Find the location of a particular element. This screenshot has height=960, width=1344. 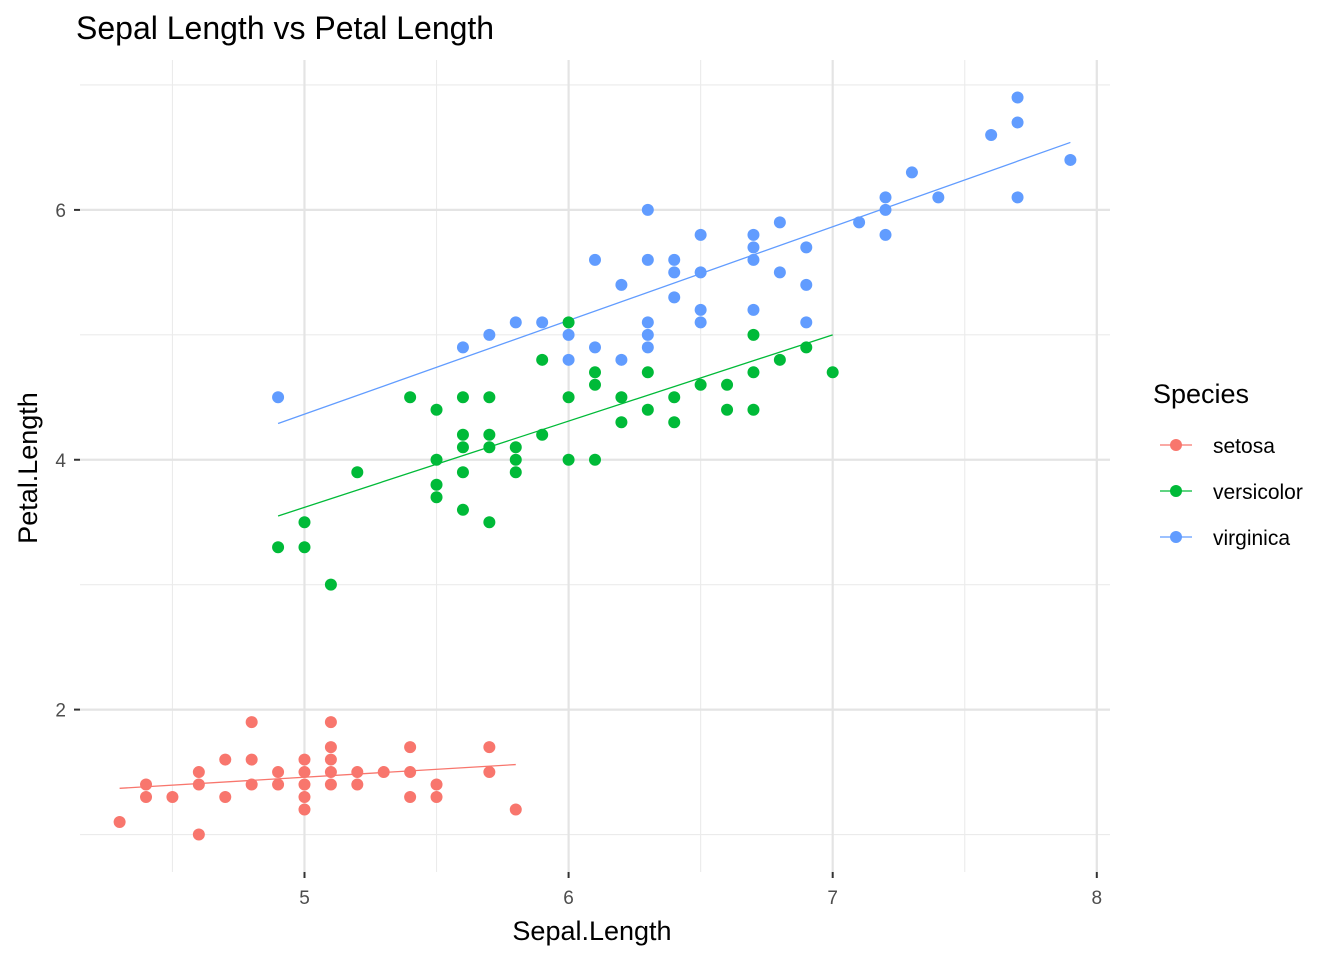

legend-label: versicolor is located at coordinates (1258, 492).